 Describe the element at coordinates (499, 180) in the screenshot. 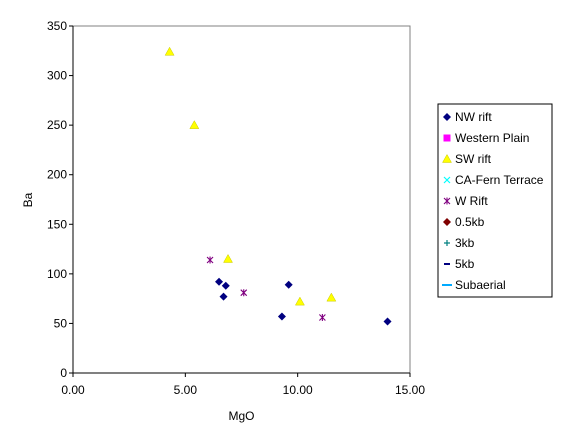

I see `legend-label: CA-Fern Terrace` at that location.